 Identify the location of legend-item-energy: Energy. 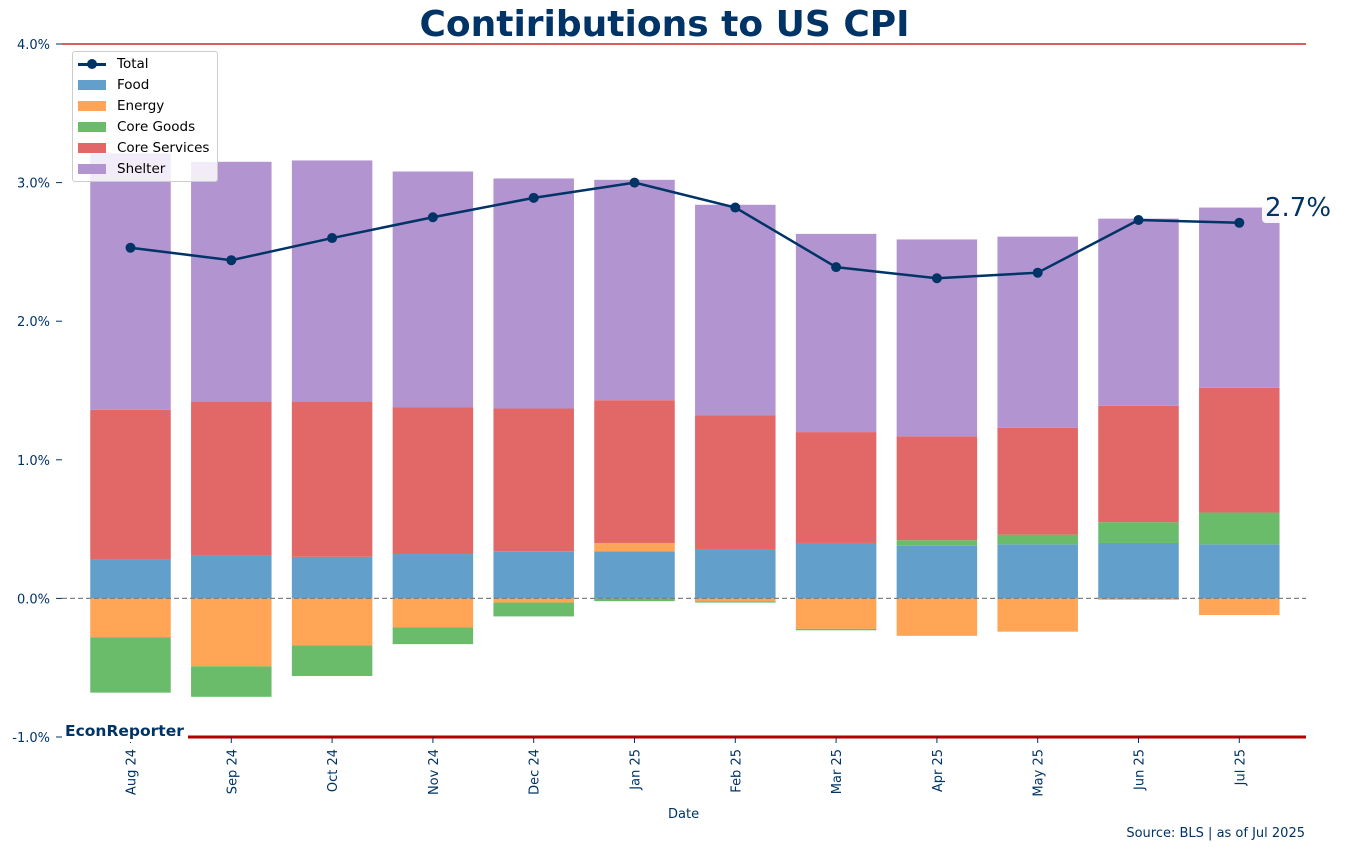
(121, 106).